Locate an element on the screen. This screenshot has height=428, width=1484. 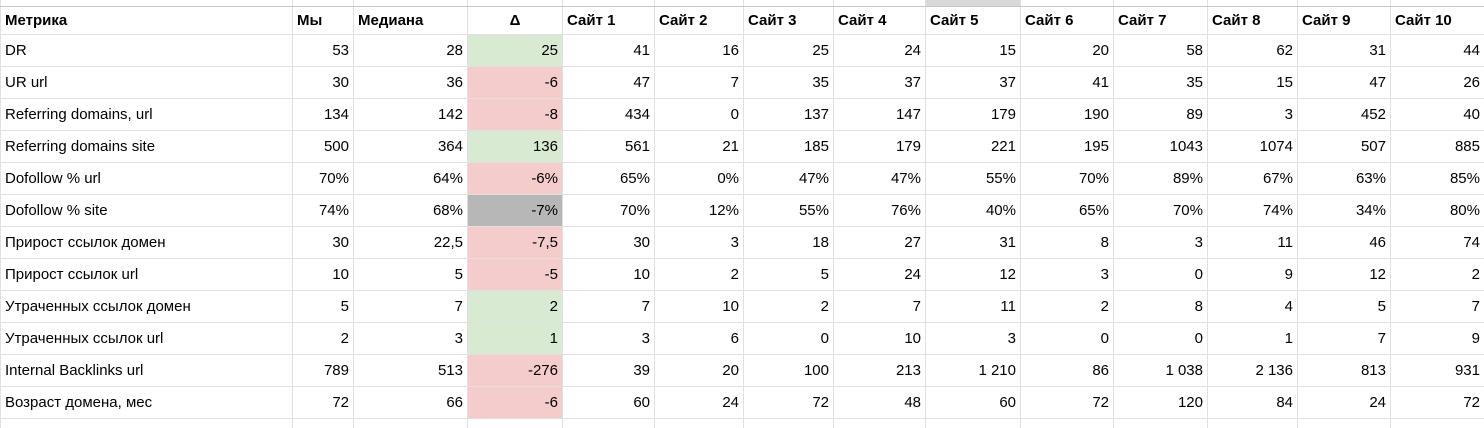
cell-site-2: 16 is located at coordinates (699, 50).